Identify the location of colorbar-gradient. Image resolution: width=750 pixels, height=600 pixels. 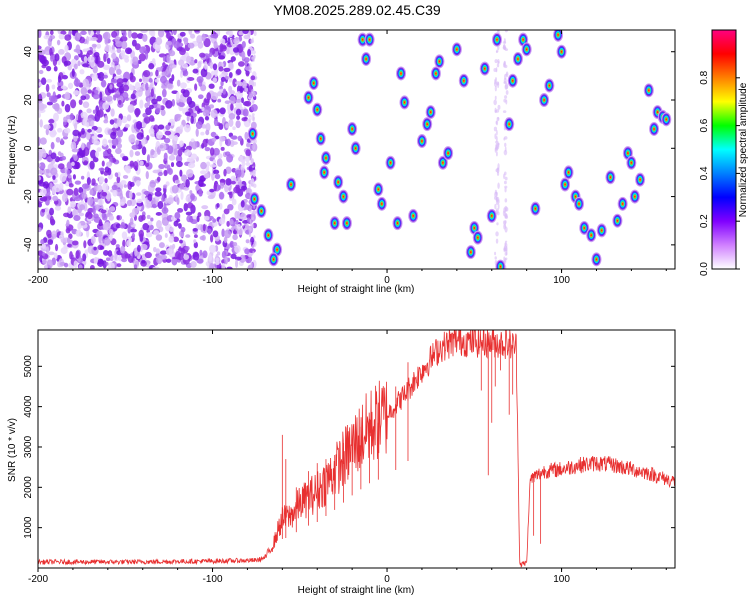
(724, 149).